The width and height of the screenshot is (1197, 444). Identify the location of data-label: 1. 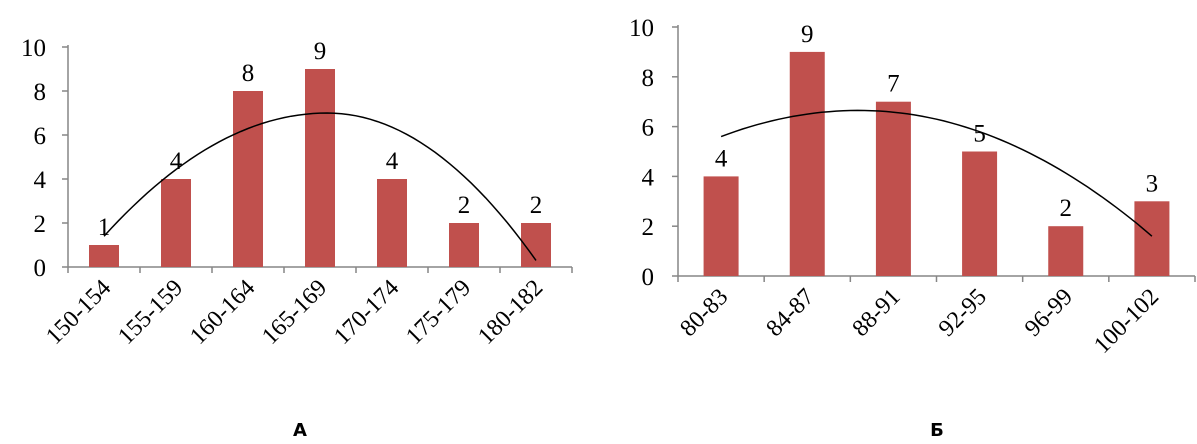
(104, 227).